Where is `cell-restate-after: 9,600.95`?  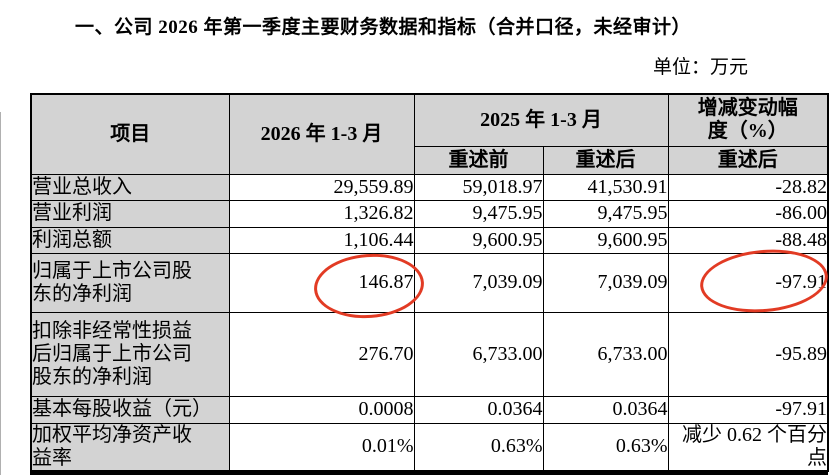 cell-restate-after: 9,600.95 is located at coordinates (605, 240).